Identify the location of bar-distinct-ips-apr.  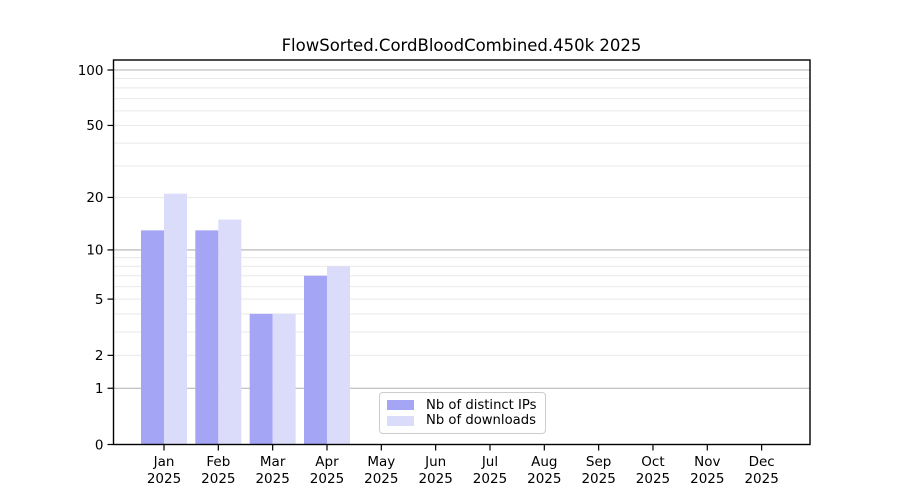
(315, 360).